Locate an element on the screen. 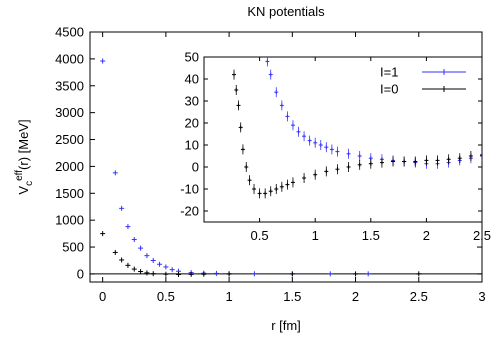  y-tick-label: 2000 is located at coordinates (69, 166).